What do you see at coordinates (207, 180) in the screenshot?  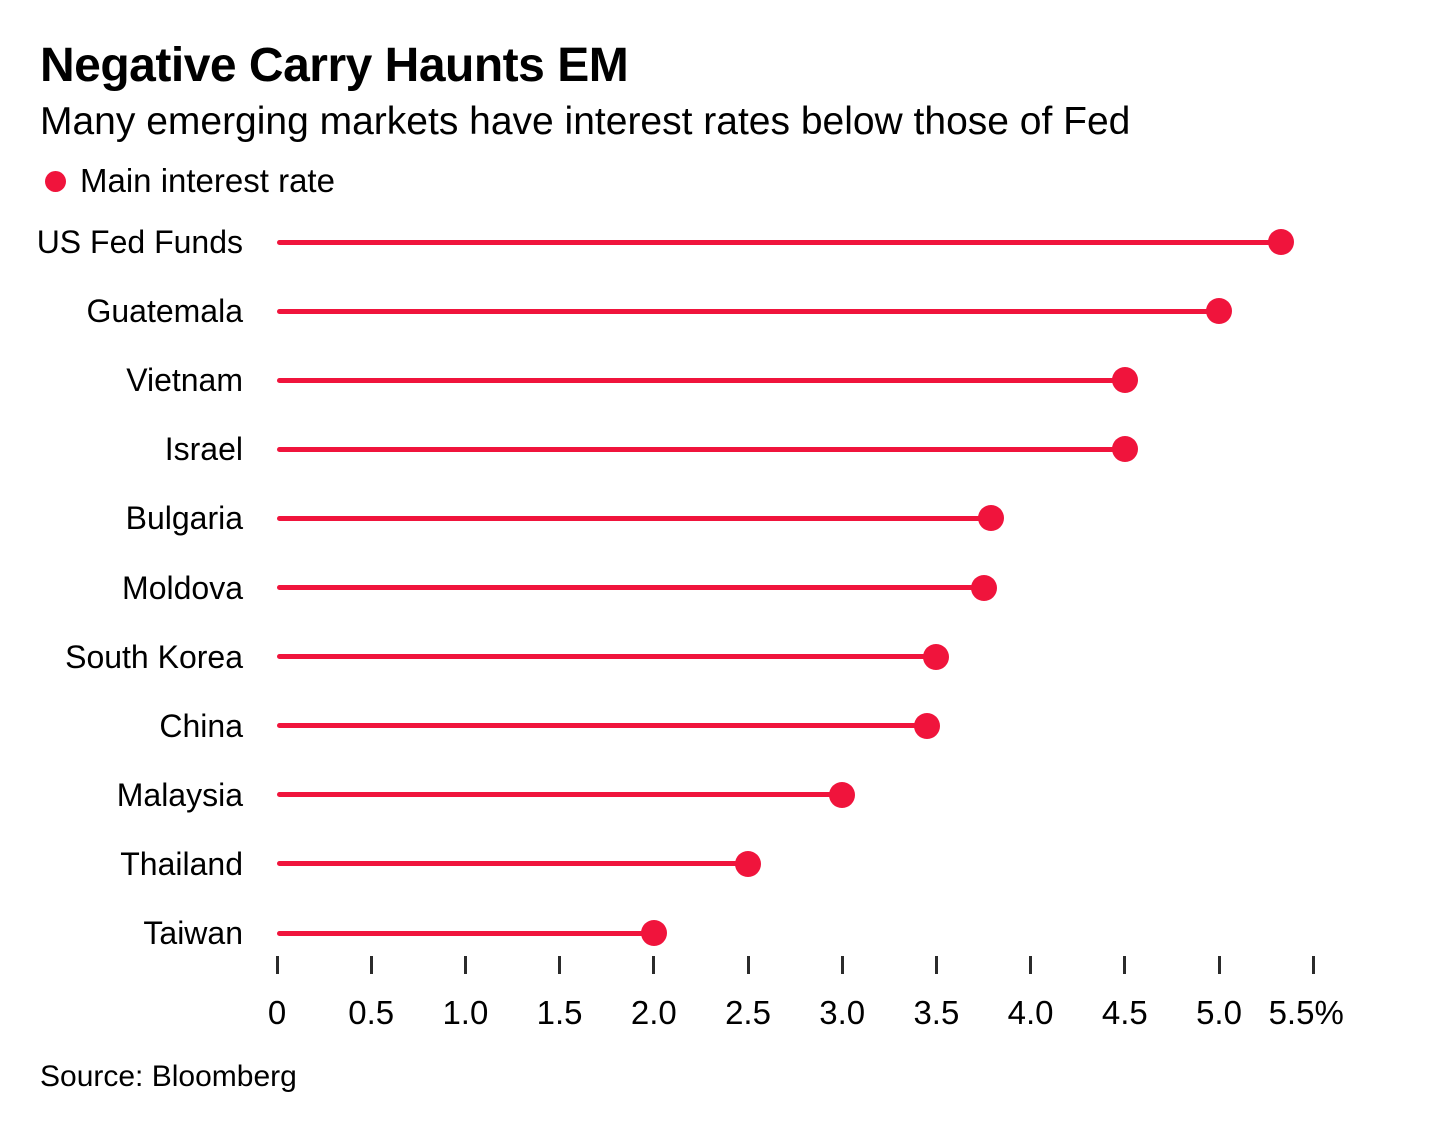 I see `legend-label: Main interest rate` at bounding box center [207, 180].